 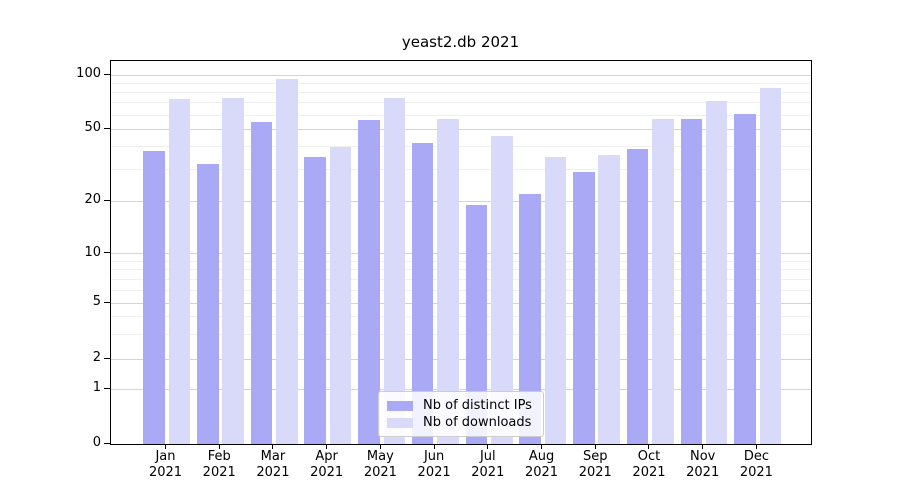 I want to click on y-tick-label: 10, so click(x=92, y=252).